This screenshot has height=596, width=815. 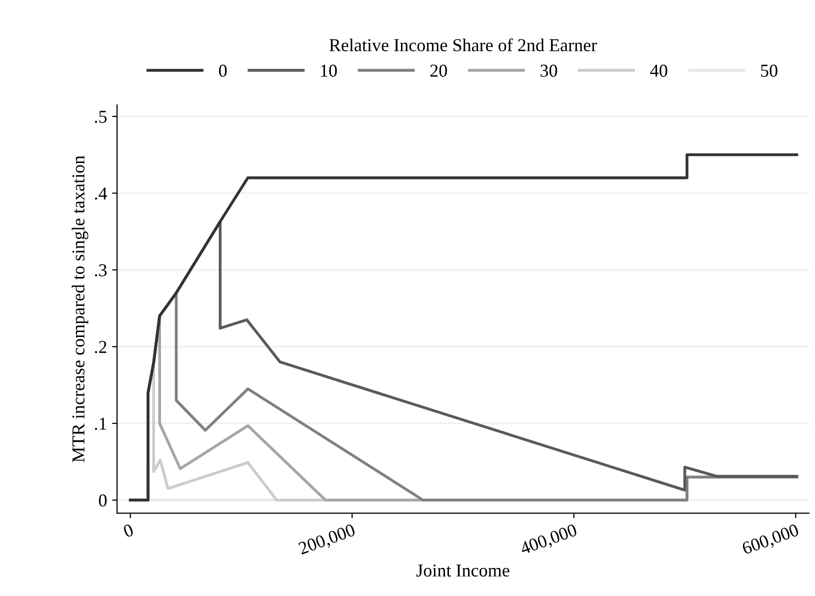 I want to click on legend-label: 40, so click(x=659, y=70).